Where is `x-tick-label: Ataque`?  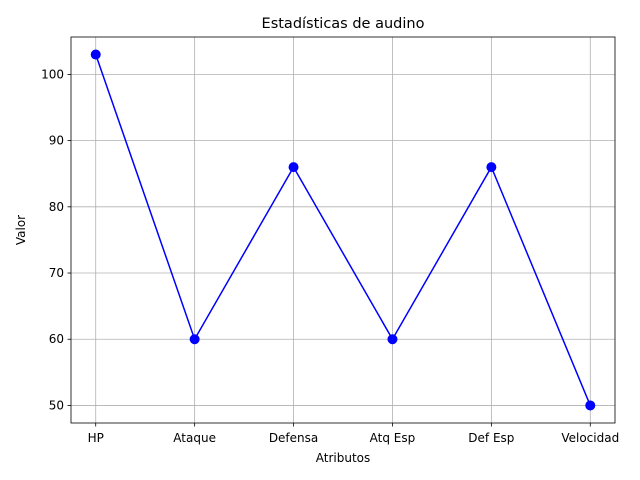 x-tick-label: Ataque is located at coordinates (194, 438).